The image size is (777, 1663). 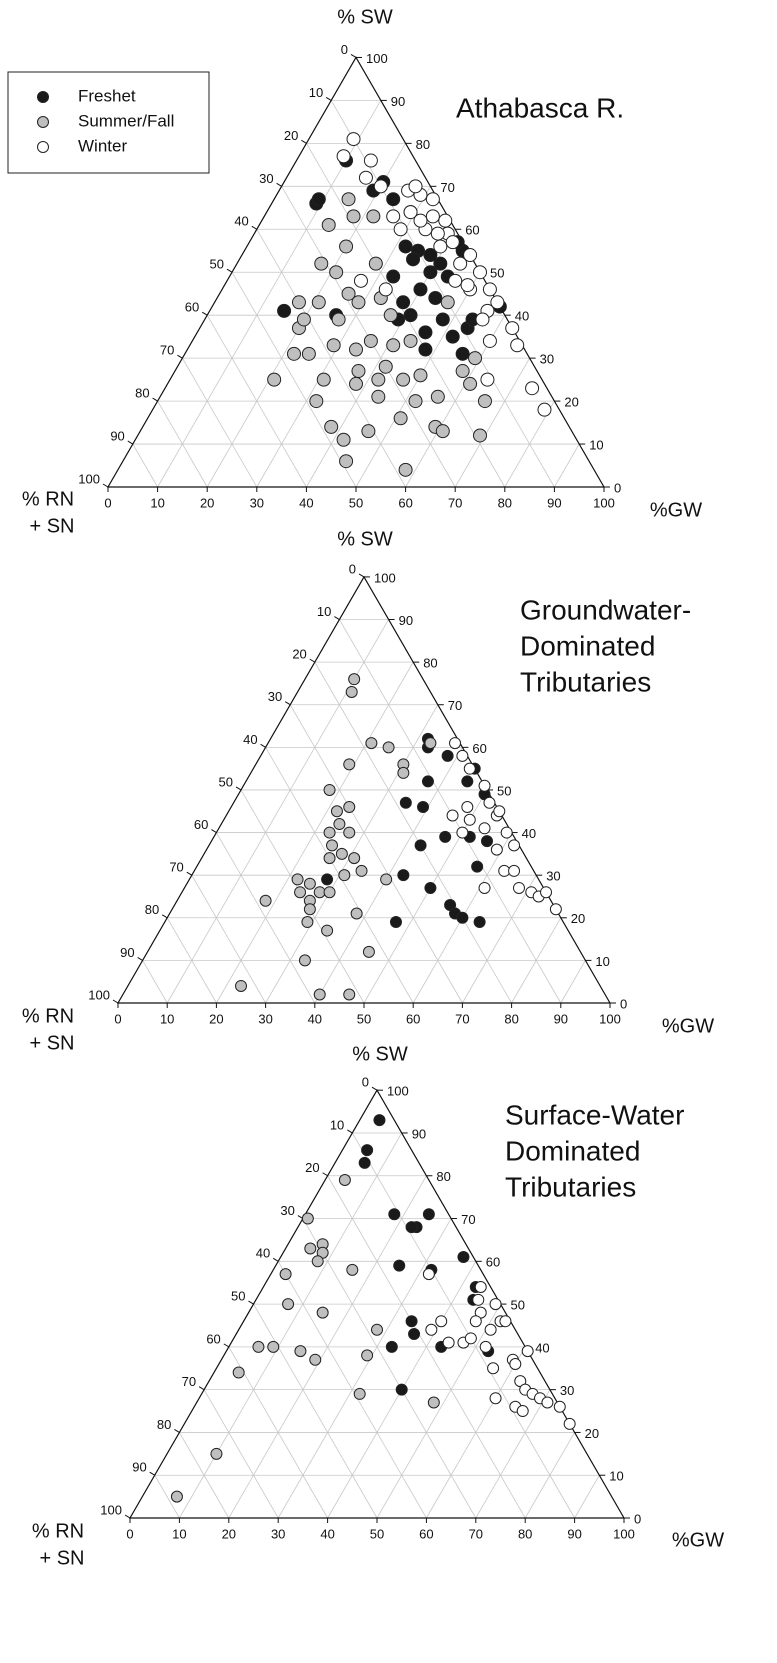 I want to click on gw-axis-label: %GW, so click(x=698, y=1540).